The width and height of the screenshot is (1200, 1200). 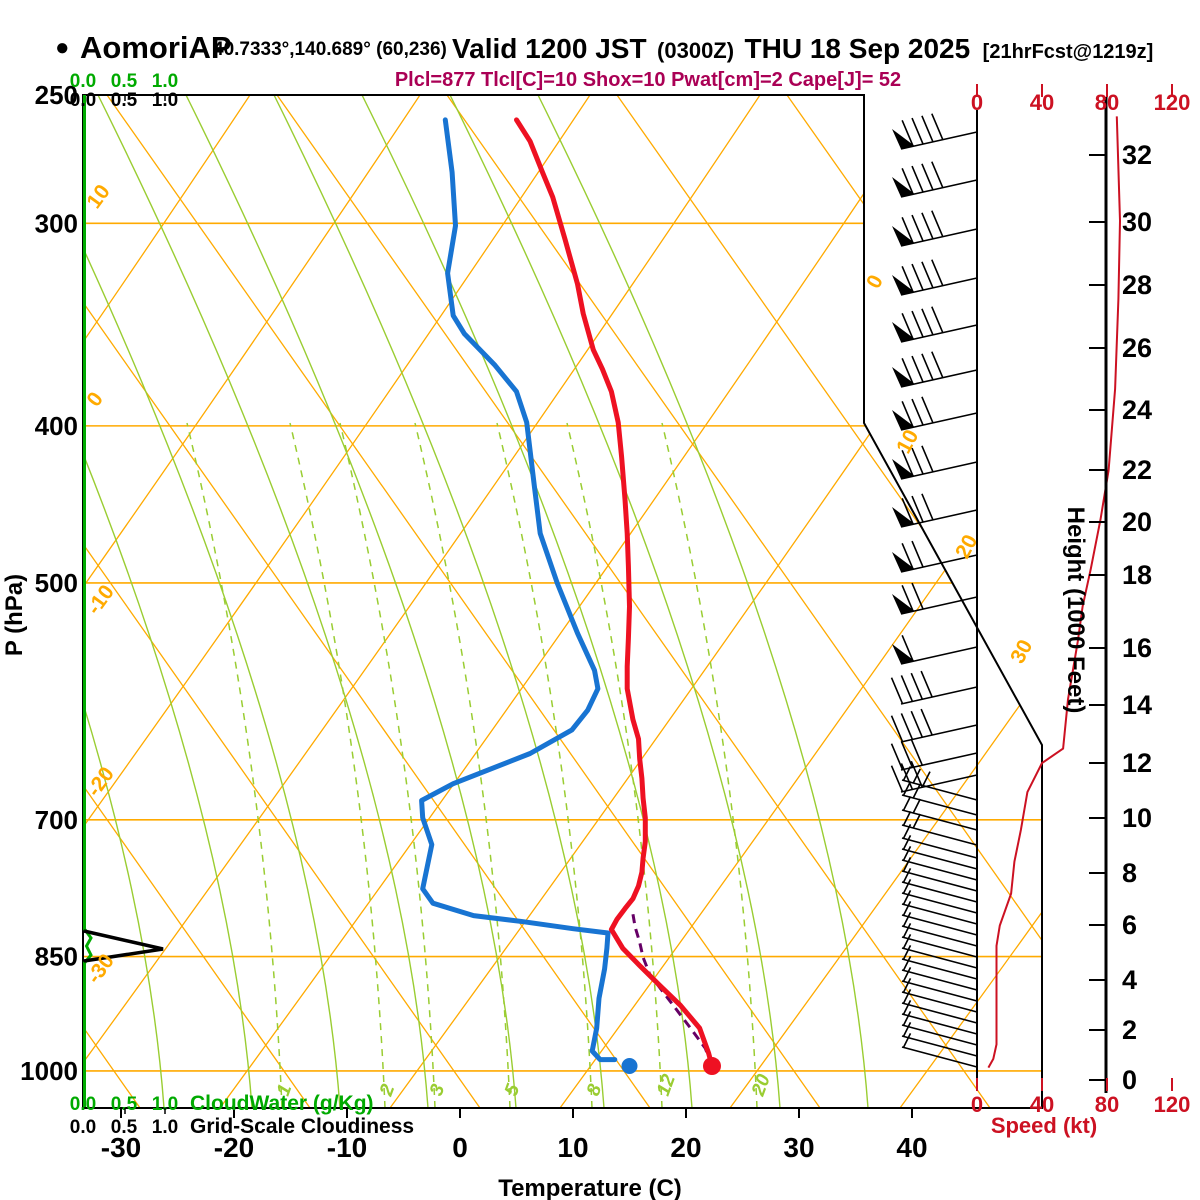 I want to click on temperature-tick-label: 40, so click(x=911, y=1147).